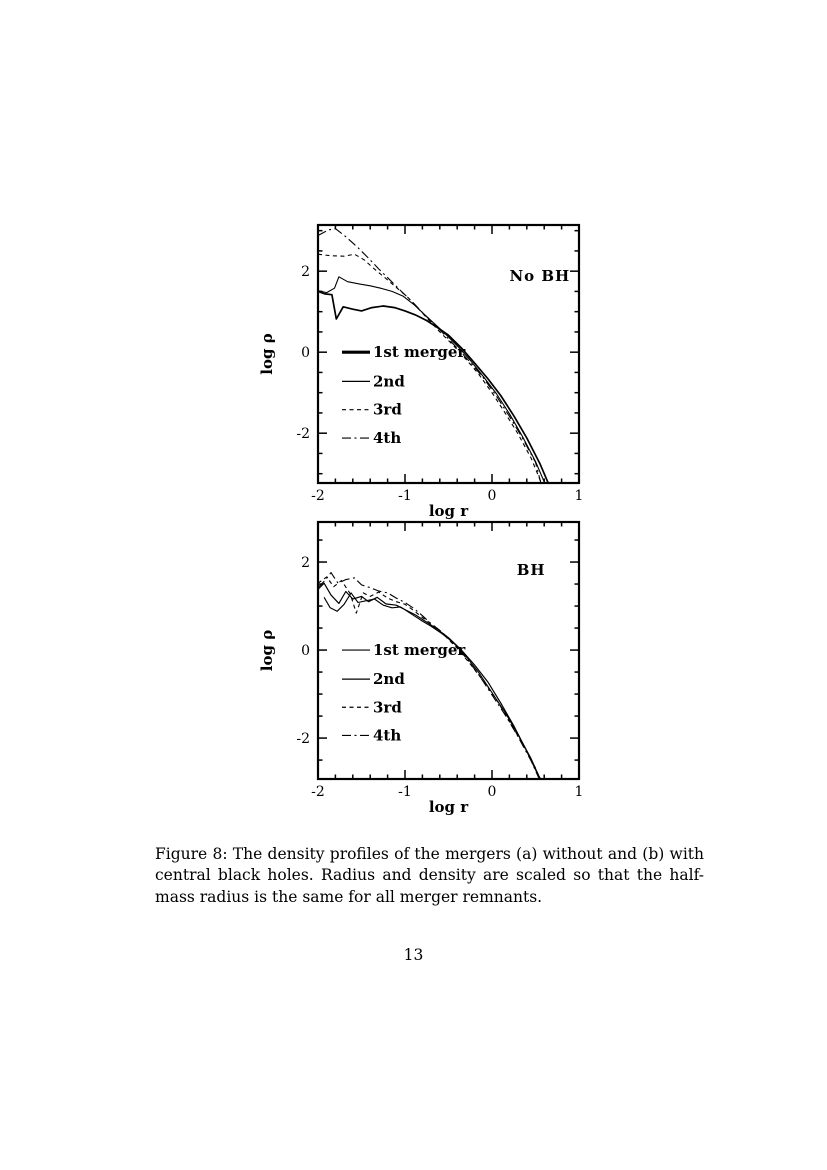  I want to click on panel-label-no-bh: No BH, so click(539, 276).